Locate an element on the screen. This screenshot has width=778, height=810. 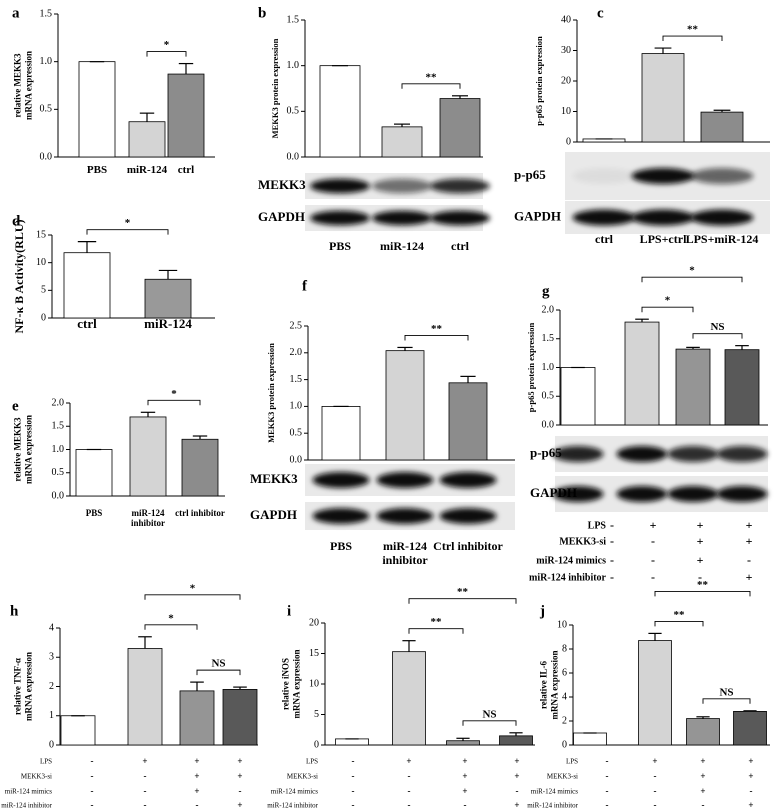
x-tick-label: PBS is located at coordinates (341, 546).